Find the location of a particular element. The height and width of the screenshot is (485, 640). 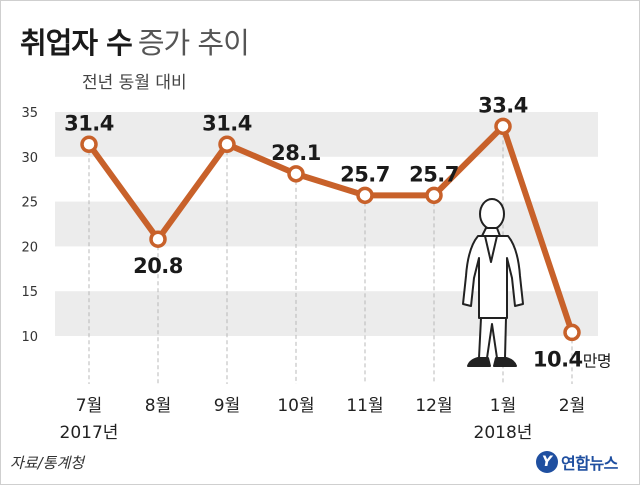

x-tick-label: 7월 is located at coordinates (89, 406).